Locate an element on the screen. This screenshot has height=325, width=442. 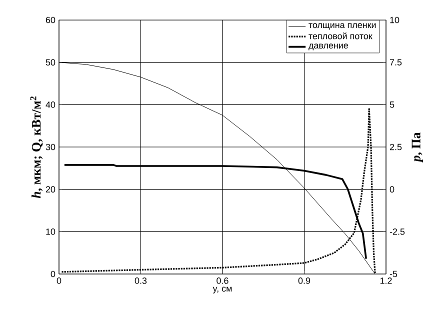
y2-tick-label: 10 is located at coordinates (395, 20).